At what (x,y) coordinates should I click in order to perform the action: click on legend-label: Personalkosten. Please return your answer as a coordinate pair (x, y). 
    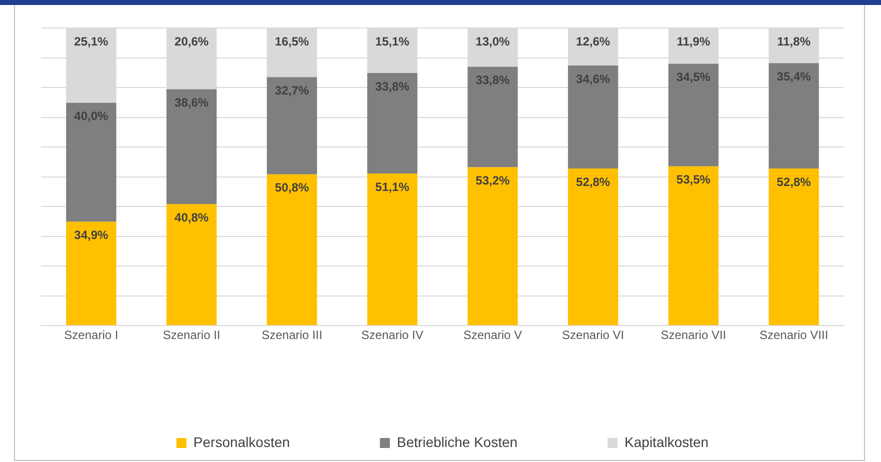
    Looking at the image, I should click on (241, 442).